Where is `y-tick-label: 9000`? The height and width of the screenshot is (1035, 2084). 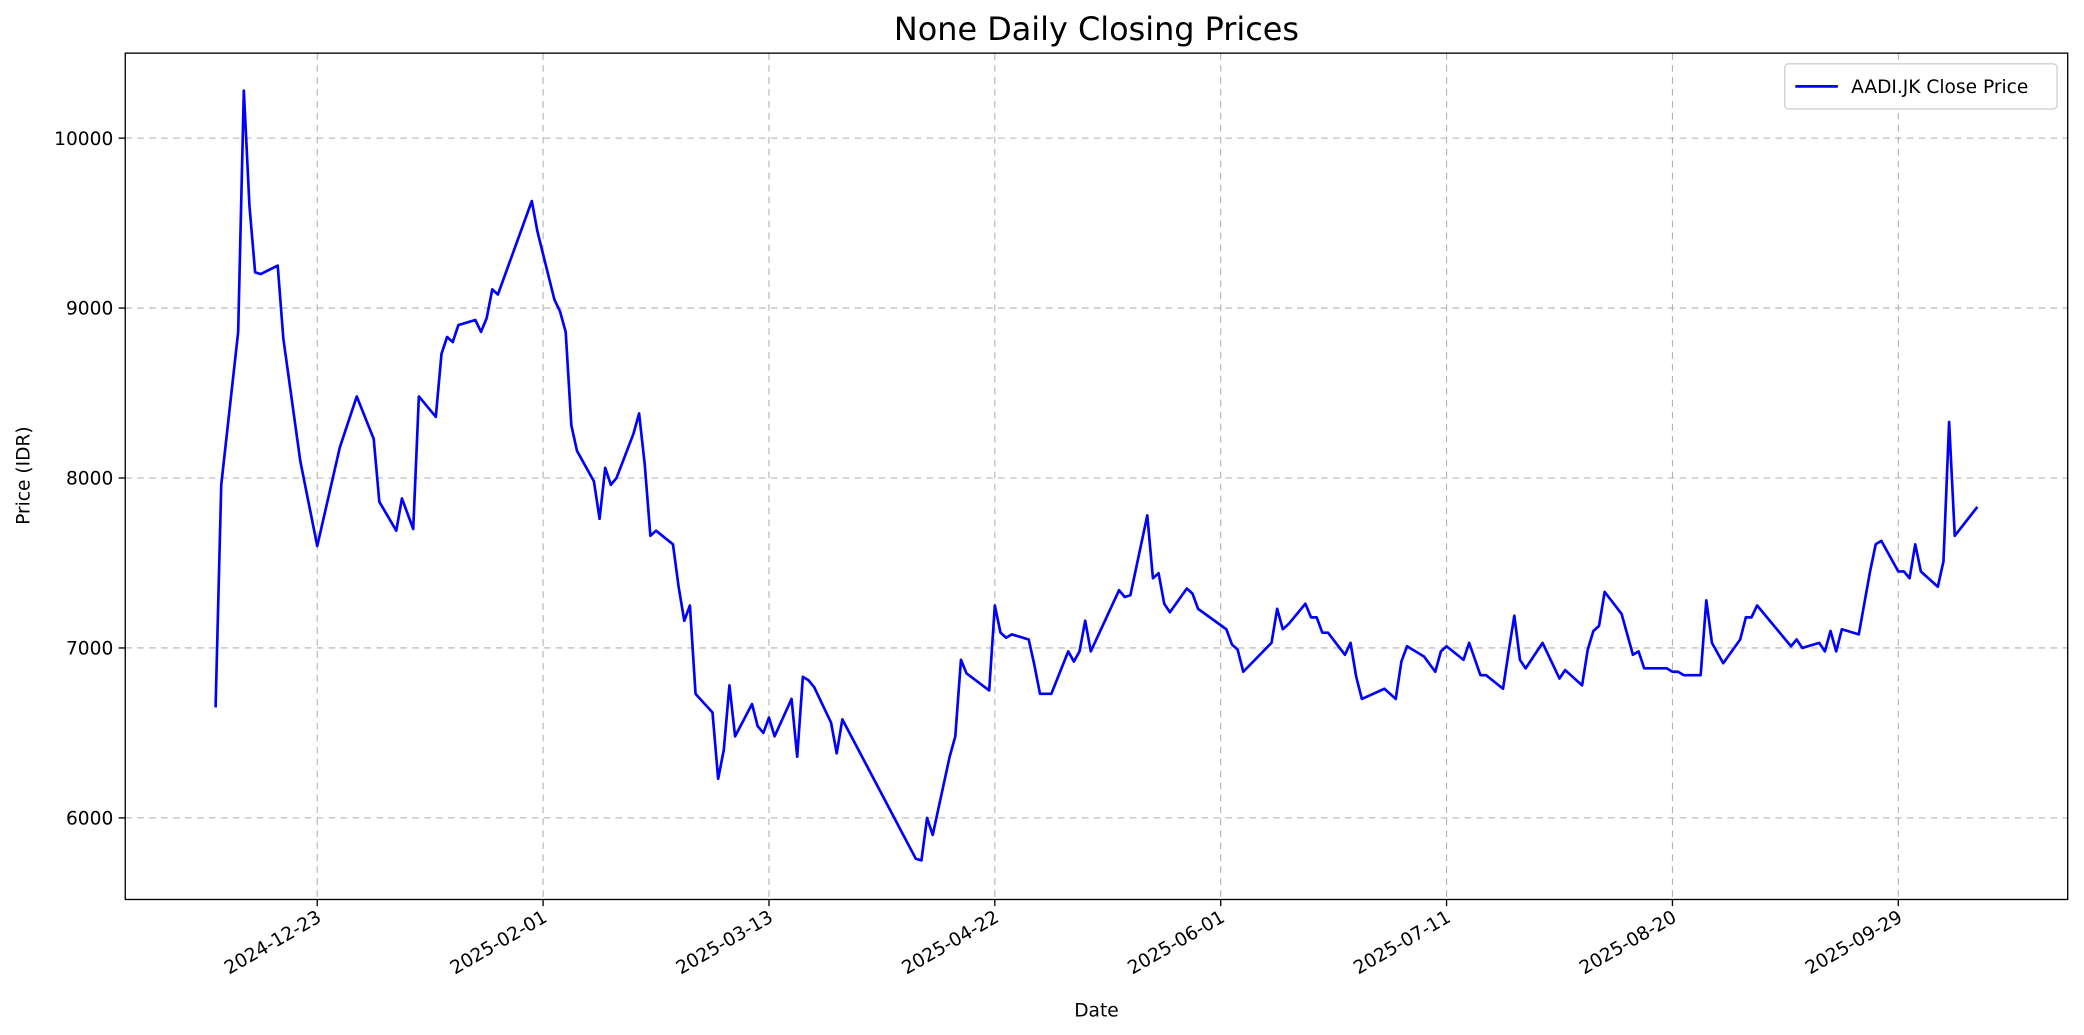 y-tick-label: 9000 is located at coordinates (89, 309).